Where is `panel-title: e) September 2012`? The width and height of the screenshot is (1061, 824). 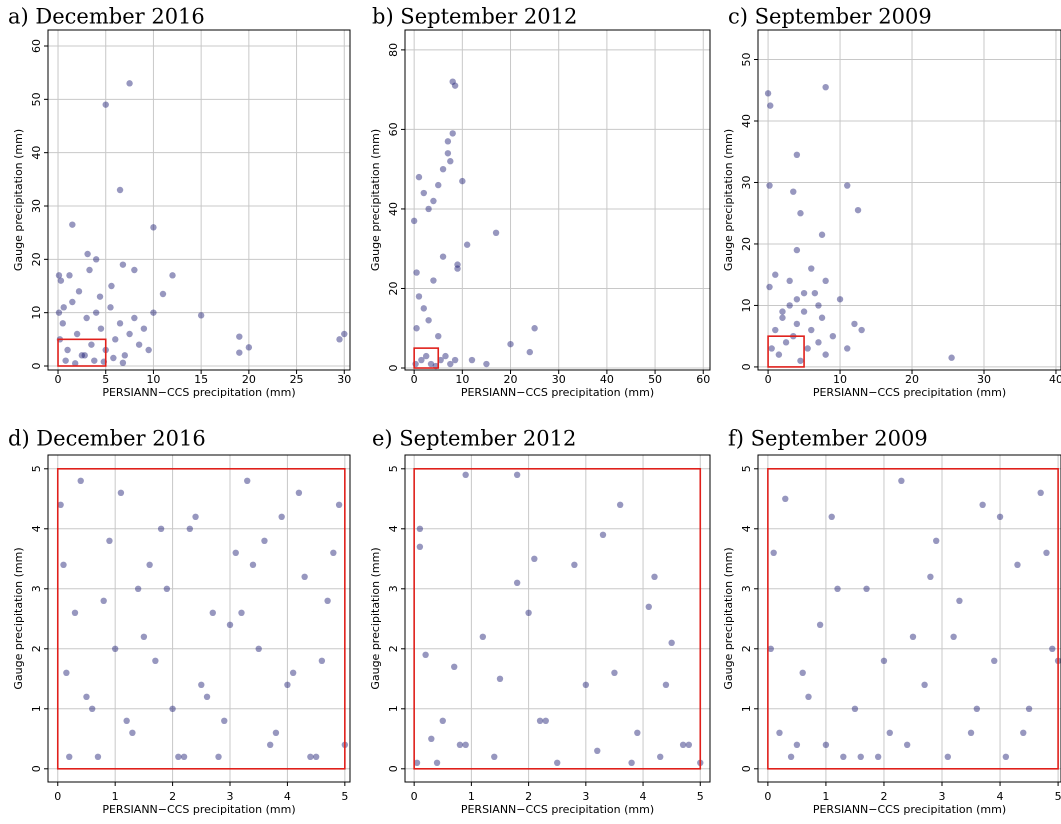
panel-title: e) September 2012 is located at coordinates (474, 439).